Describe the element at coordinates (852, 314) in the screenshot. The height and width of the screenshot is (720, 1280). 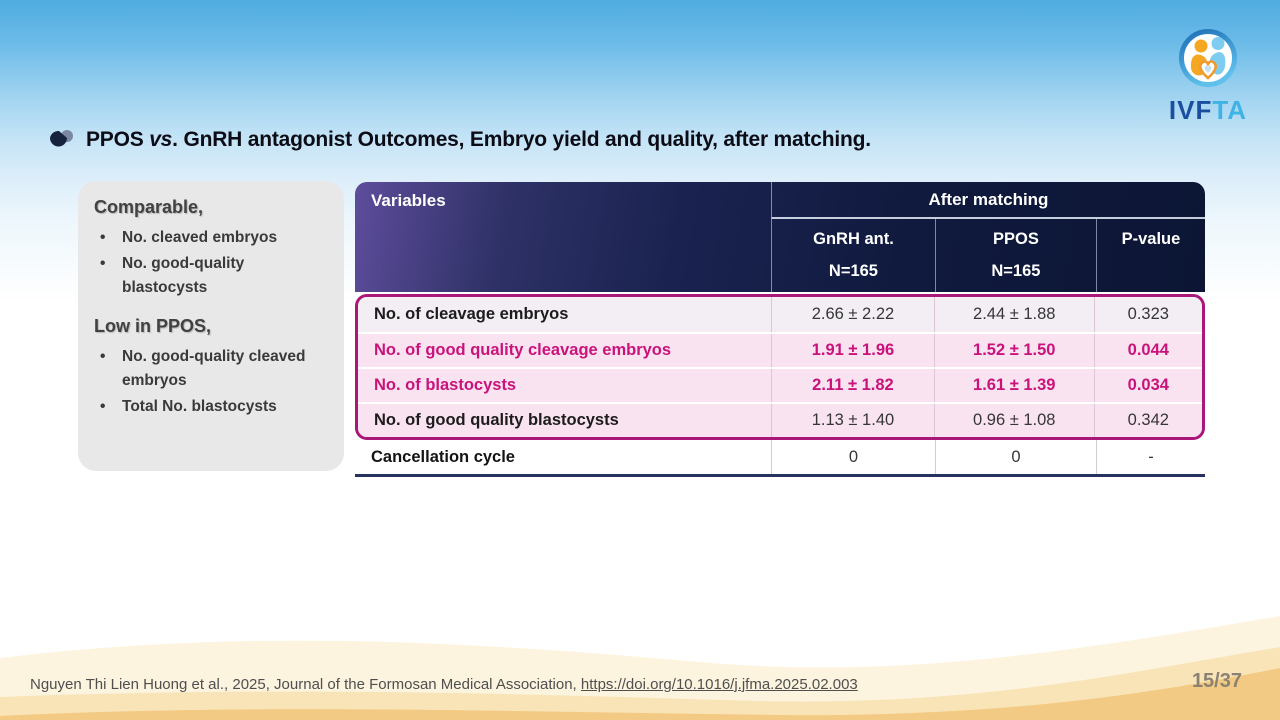
I see `row-gnrh-value: 2.66 ± 2.22` at that location.